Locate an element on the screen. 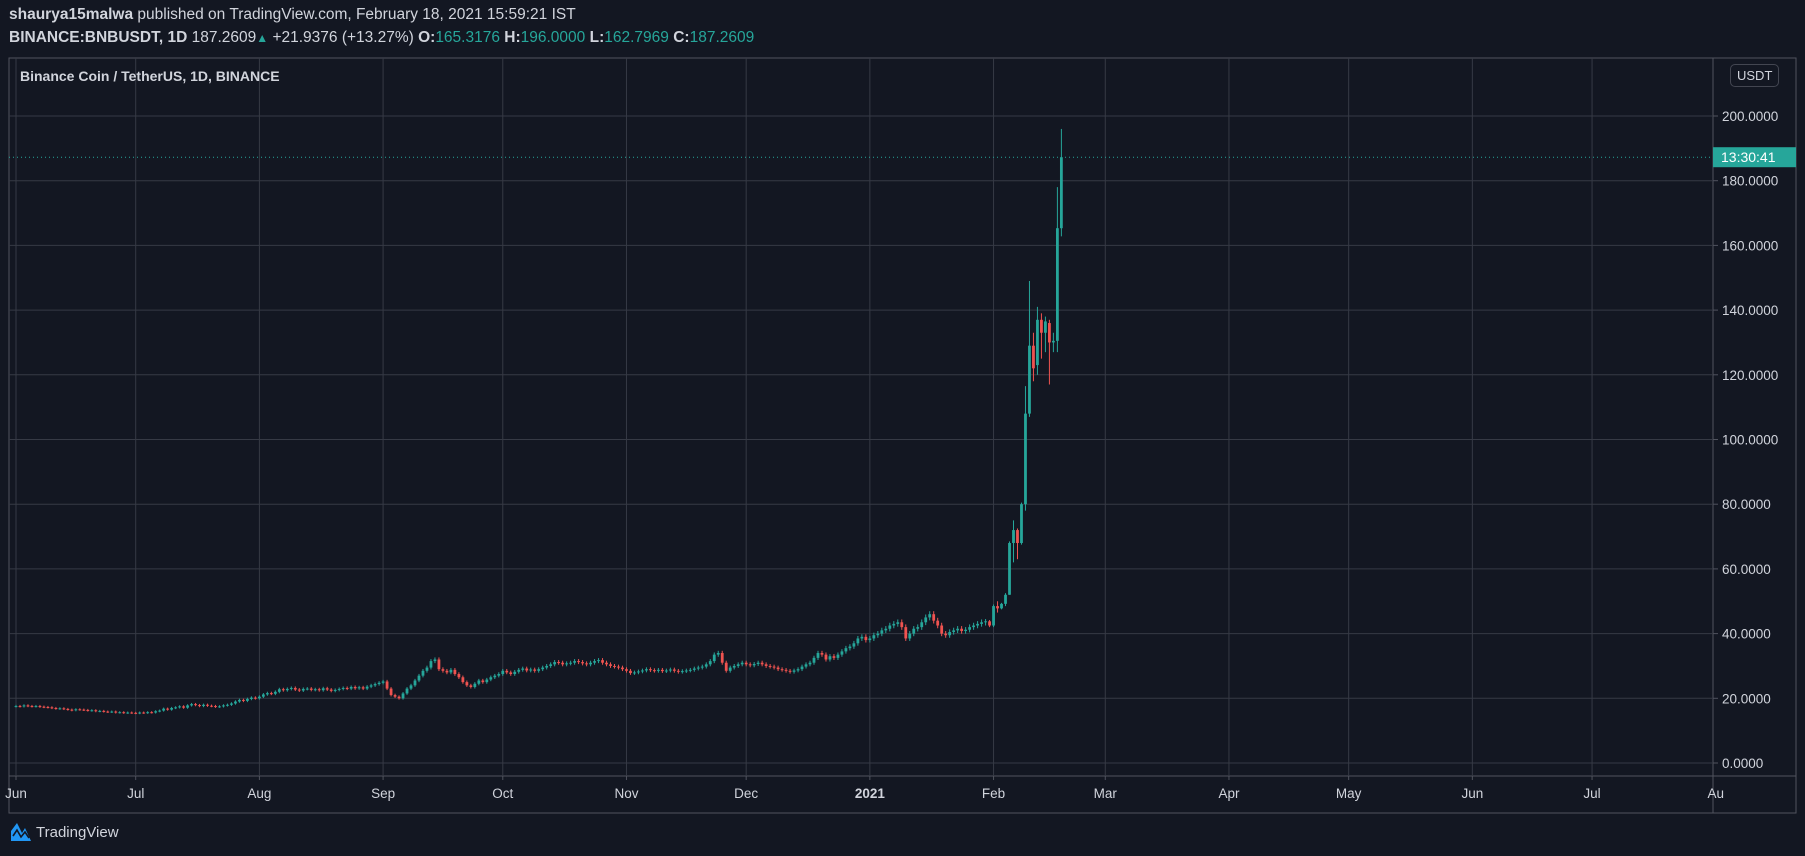 The image size is (1805, 856). price-tick-label: 60.0000 is located at coordinates (1746, 569).